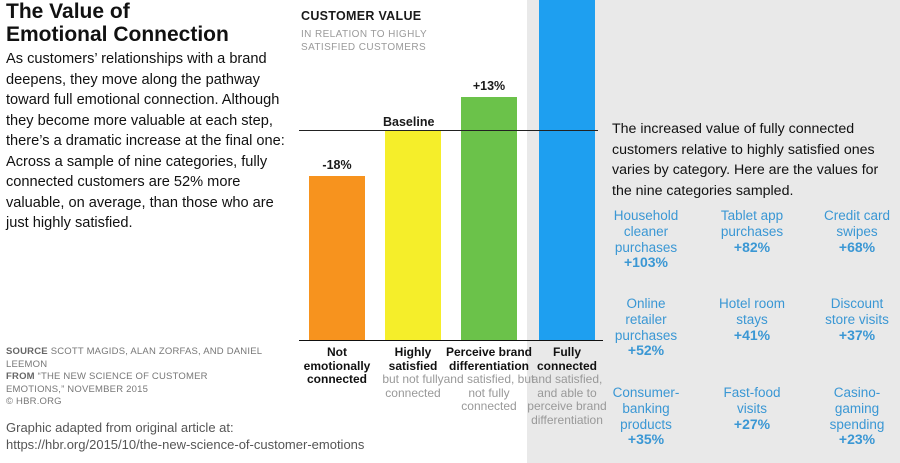 Image resolution: width=900 pixels, height=463 pixels. Describe the element at coordinates (413, 386) in the screenshot. I see `category-sub: but not fully connected` at that location.